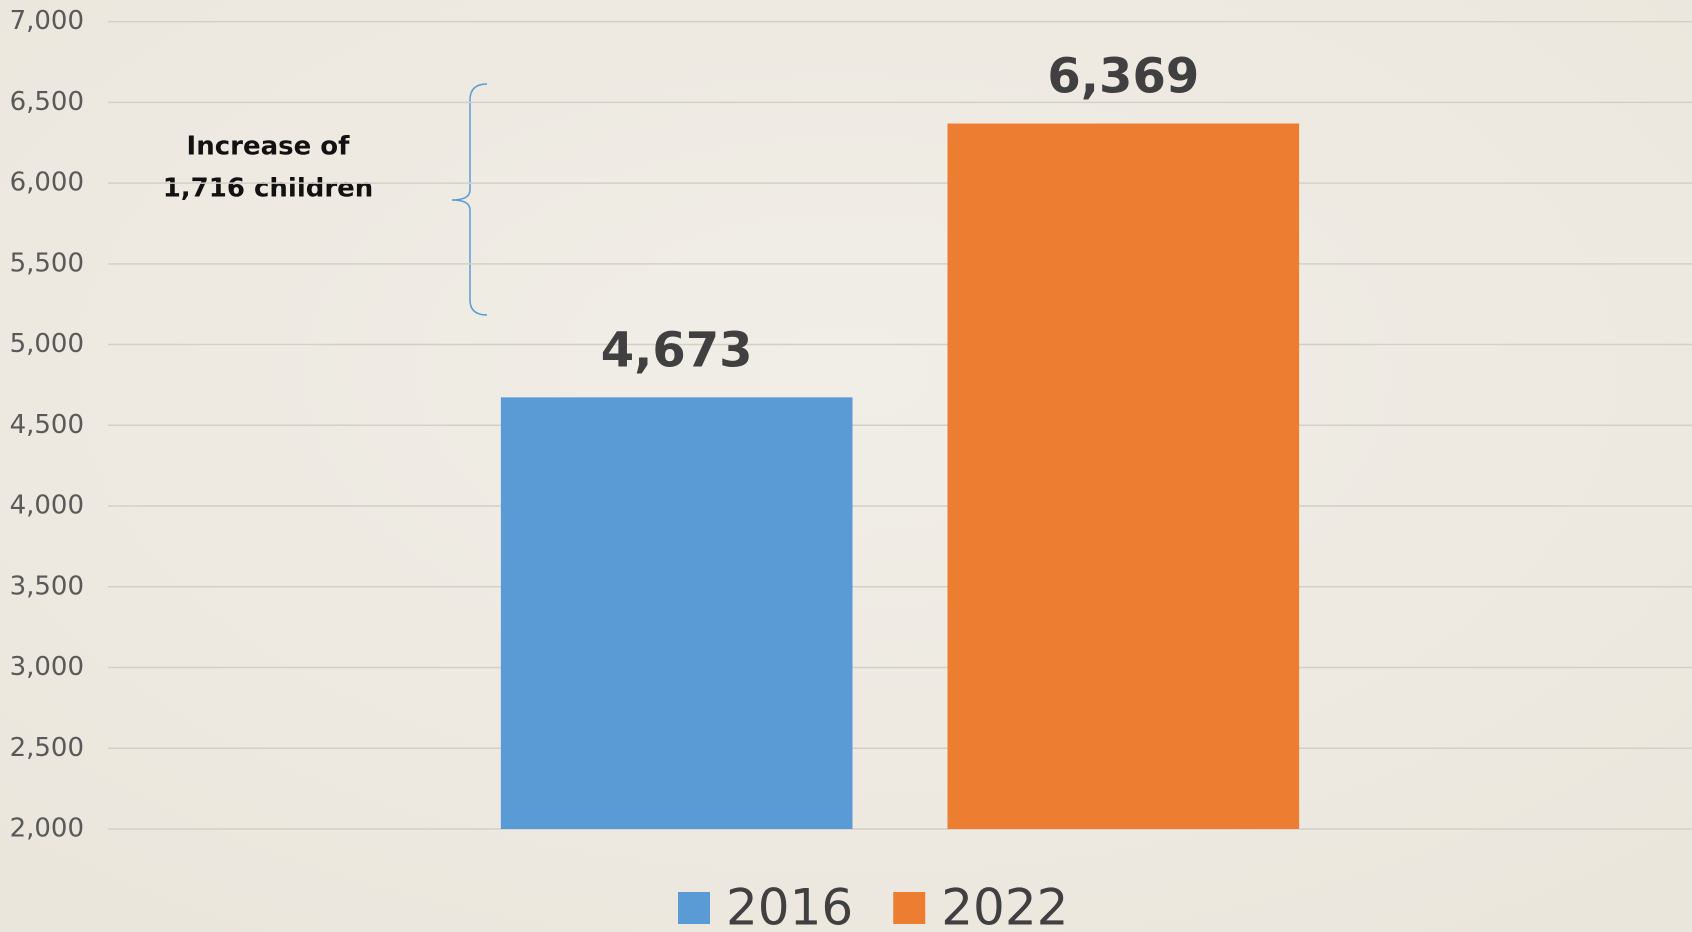 The height and width of the screenshot is (932, 1692). I want to click on annotation: 1,716 children, so click(268, 189).